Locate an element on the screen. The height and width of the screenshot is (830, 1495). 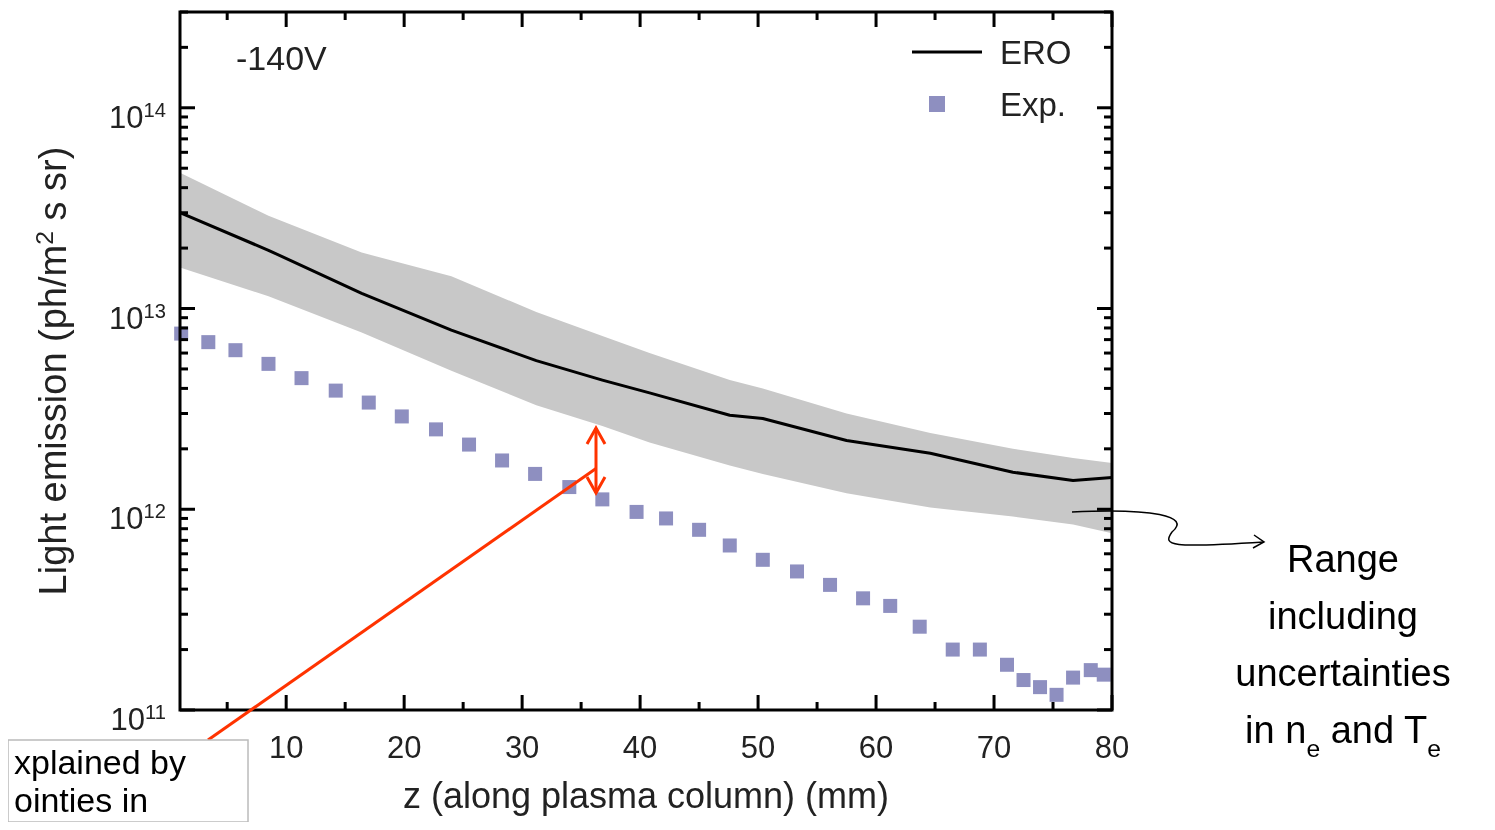
x-tick-label: 30 is located at coordinates (522, 747).